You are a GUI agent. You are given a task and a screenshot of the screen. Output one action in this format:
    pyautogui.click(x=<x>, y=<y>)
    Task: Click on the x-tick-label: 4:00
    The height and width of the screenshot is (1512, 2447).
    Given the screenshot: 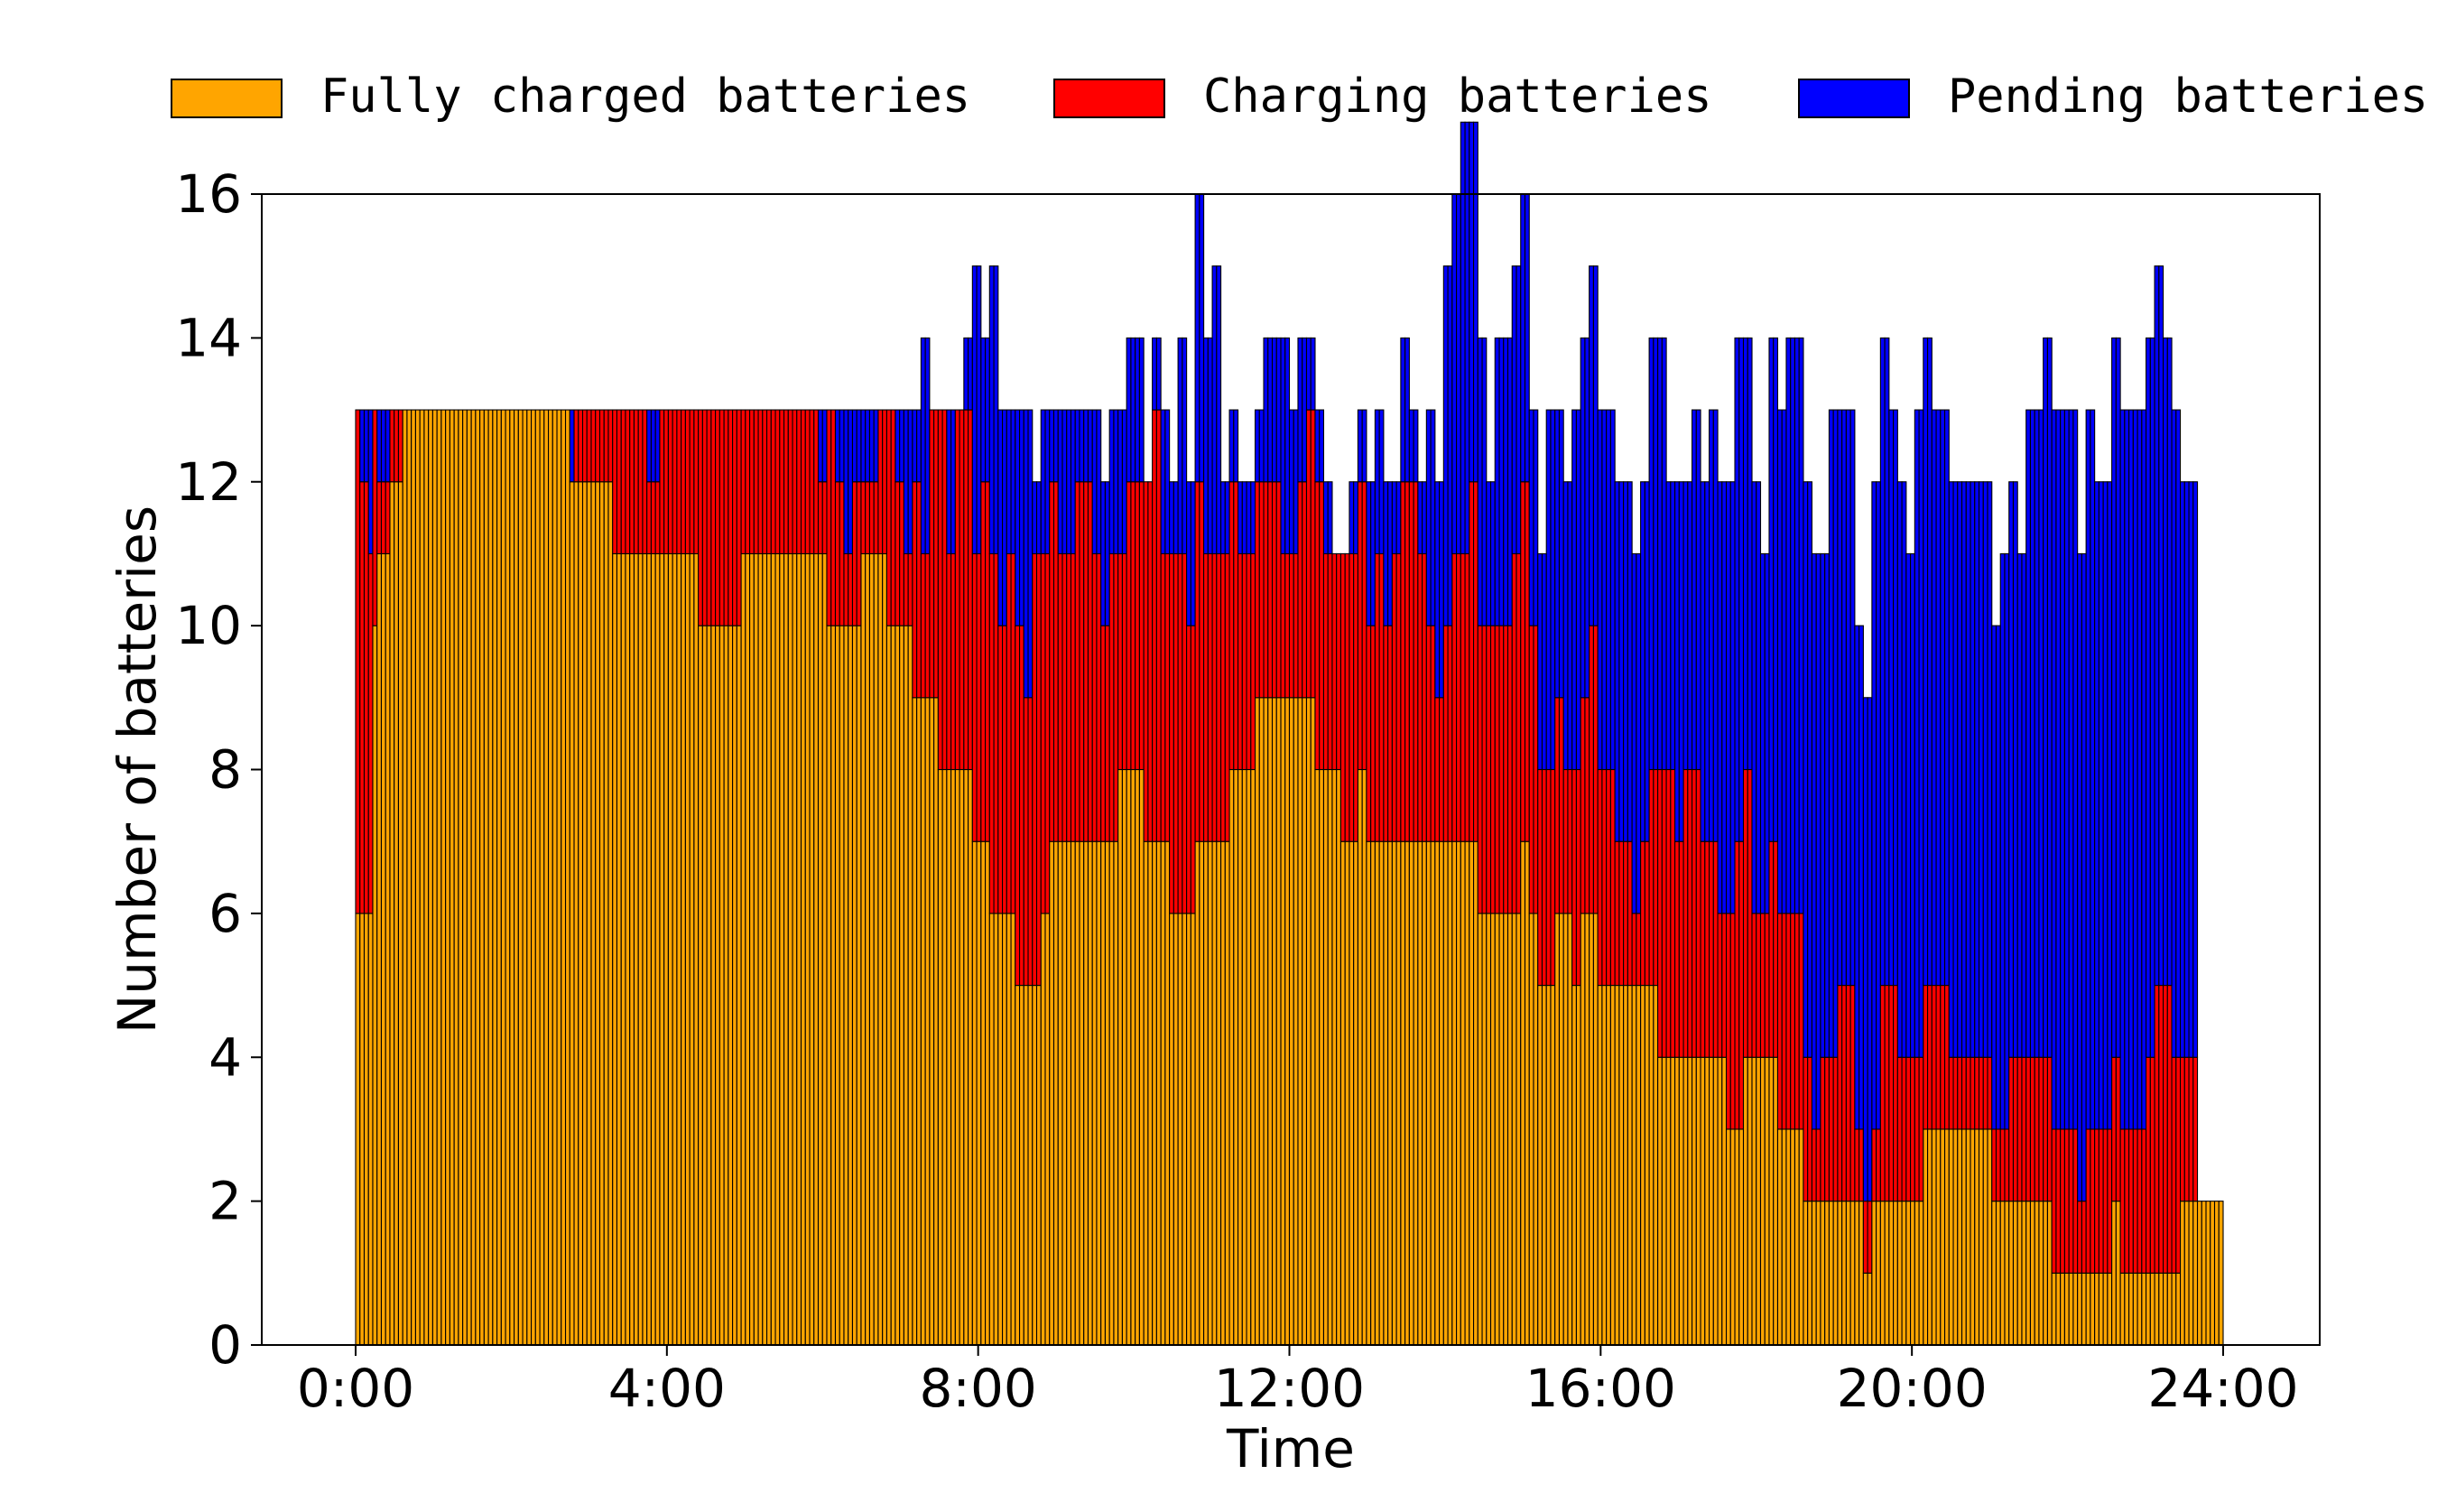 What is the action you would take?
    pyautogui.click(x=667, y=1388)
    